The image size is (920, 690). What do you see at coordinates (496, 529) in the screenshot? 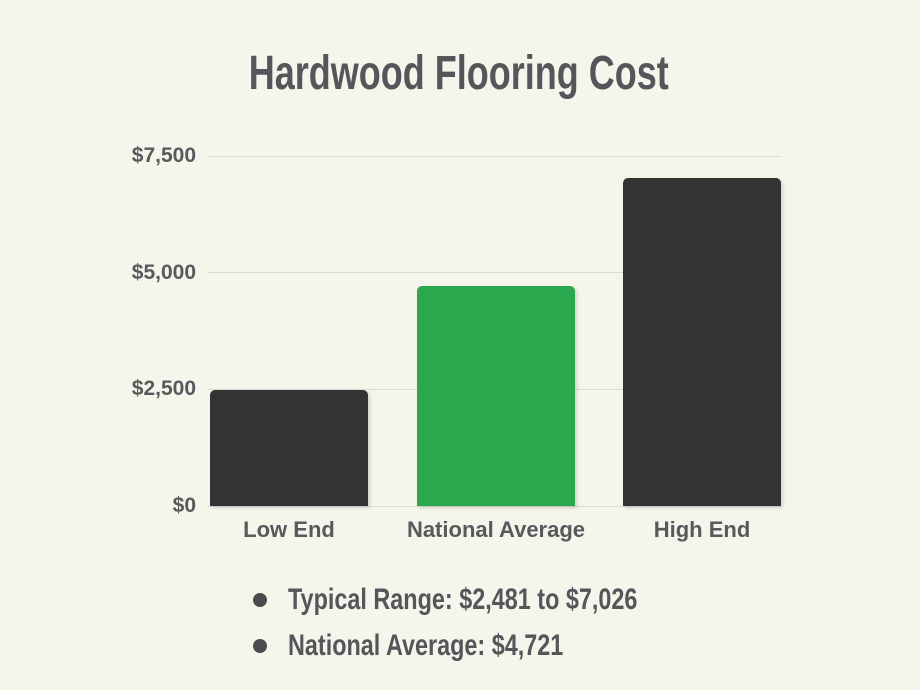
I see `x-tick-label: National Average` at bounding box center [496, 529].